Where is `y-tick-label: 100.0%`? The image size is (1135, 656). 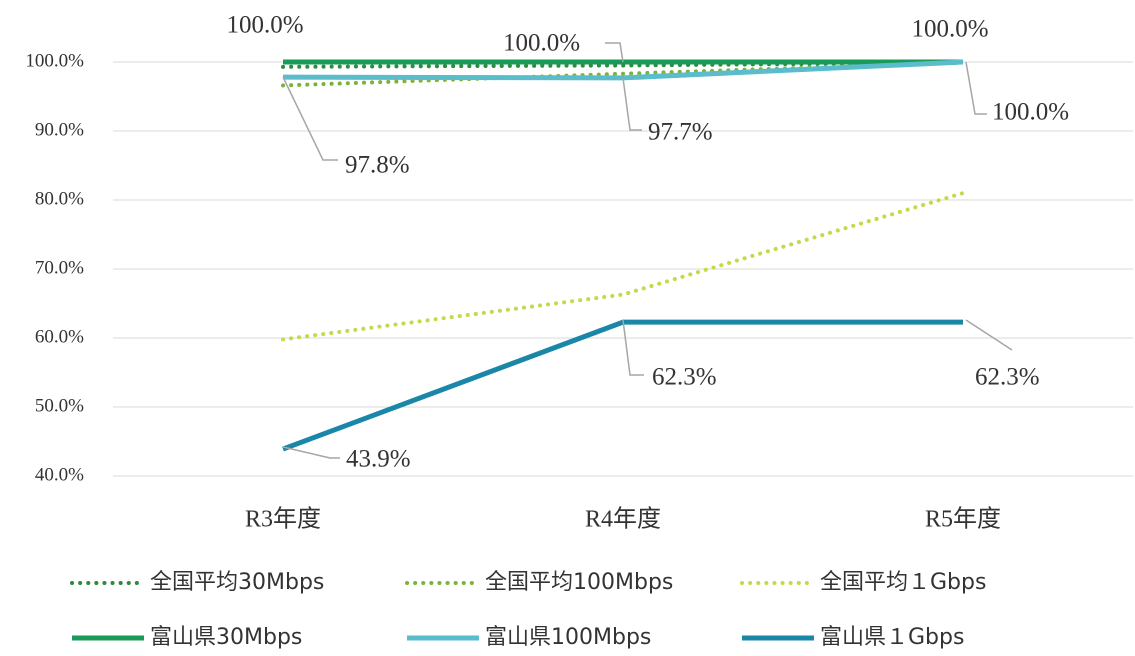 y-tick-label: 100.0% is located at coordinates (54, 60).